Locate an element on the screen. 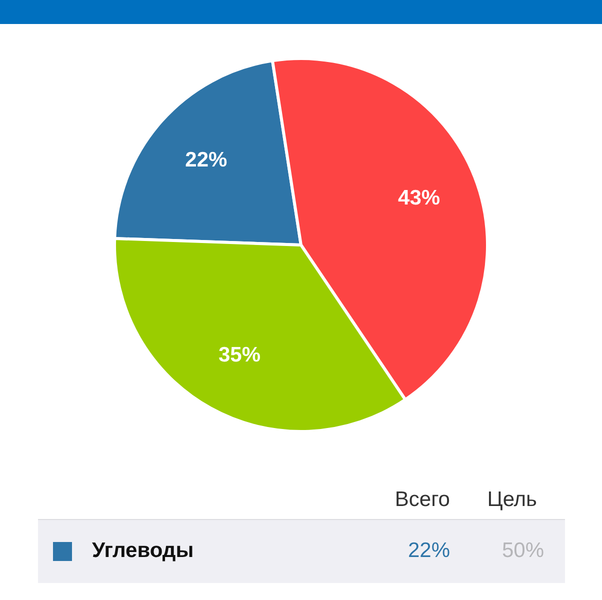 The width and height of the screenshot is (602, 600). text: 22% is located at coordinates (429, 550).